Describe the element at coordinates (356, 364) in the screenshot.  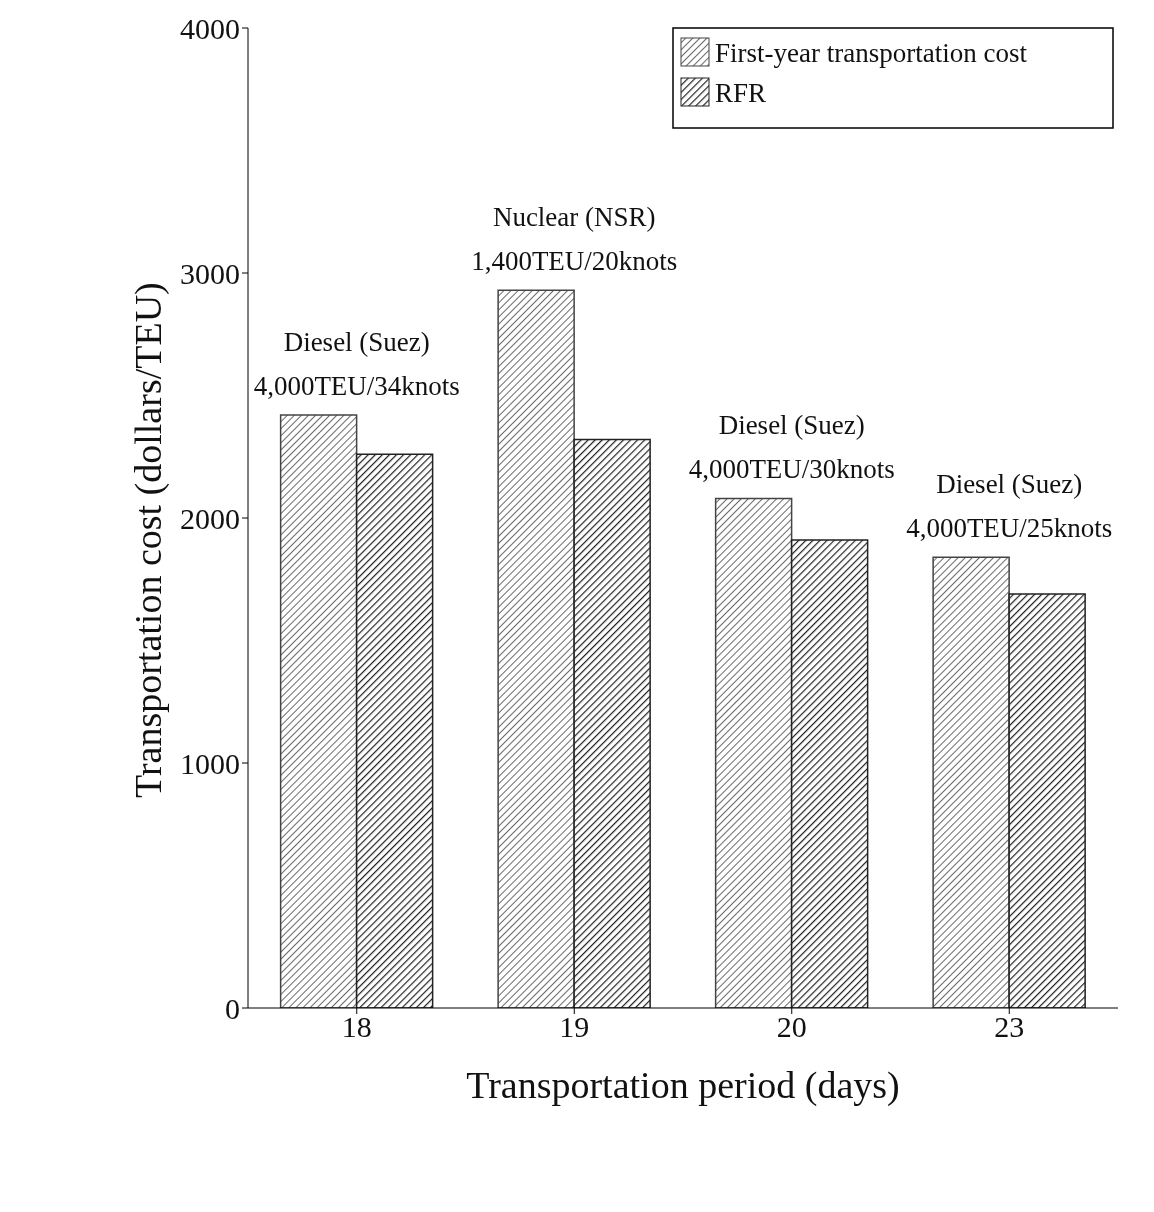
I see `annotation: Diesel (Suez) 4,000TEU/34knots` at that location.